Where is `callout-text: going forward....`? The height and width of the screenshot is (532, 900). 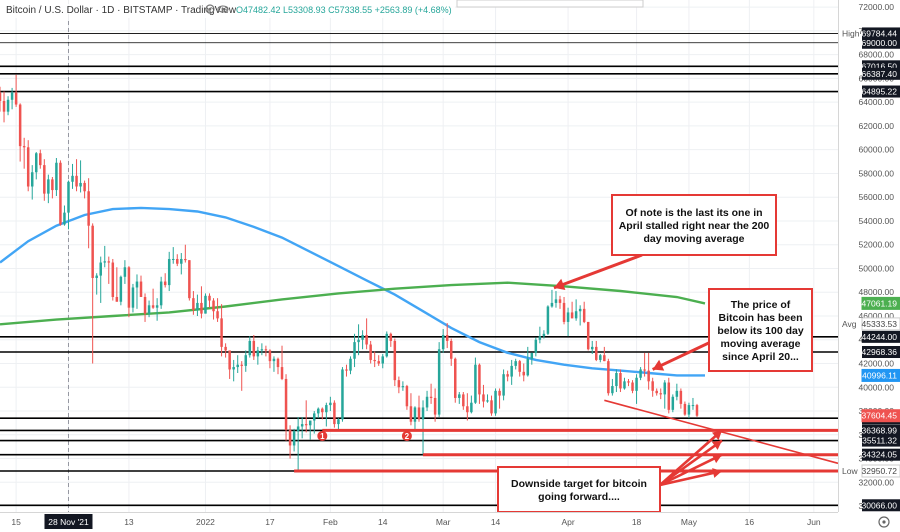
callout-text: going forward.... is located at coordinates (579, 497).